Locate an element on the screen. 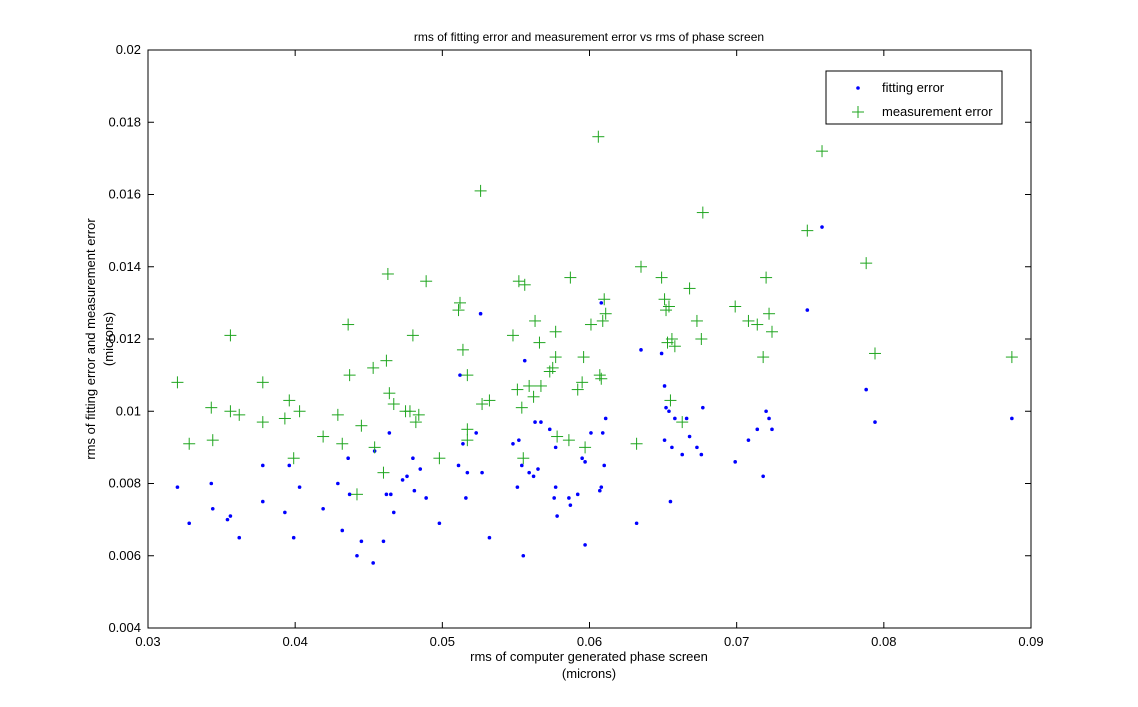  x-tick-label: 0.05 is located at coordinates (442, 641).